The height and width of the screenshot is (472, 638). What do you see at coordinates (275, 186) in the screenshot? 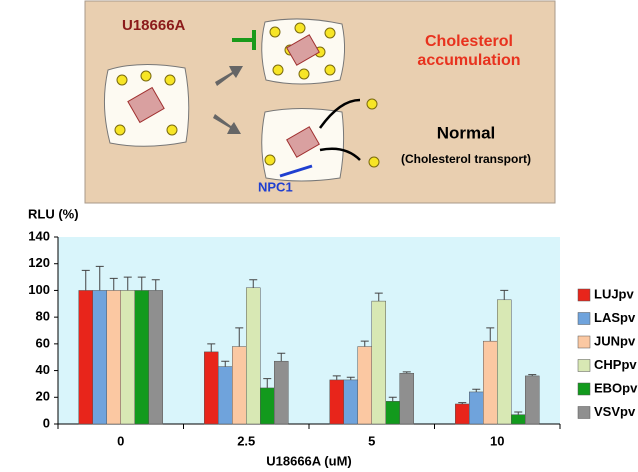
I see `receptor-label: NPC1` at bounding box center [275, 186].